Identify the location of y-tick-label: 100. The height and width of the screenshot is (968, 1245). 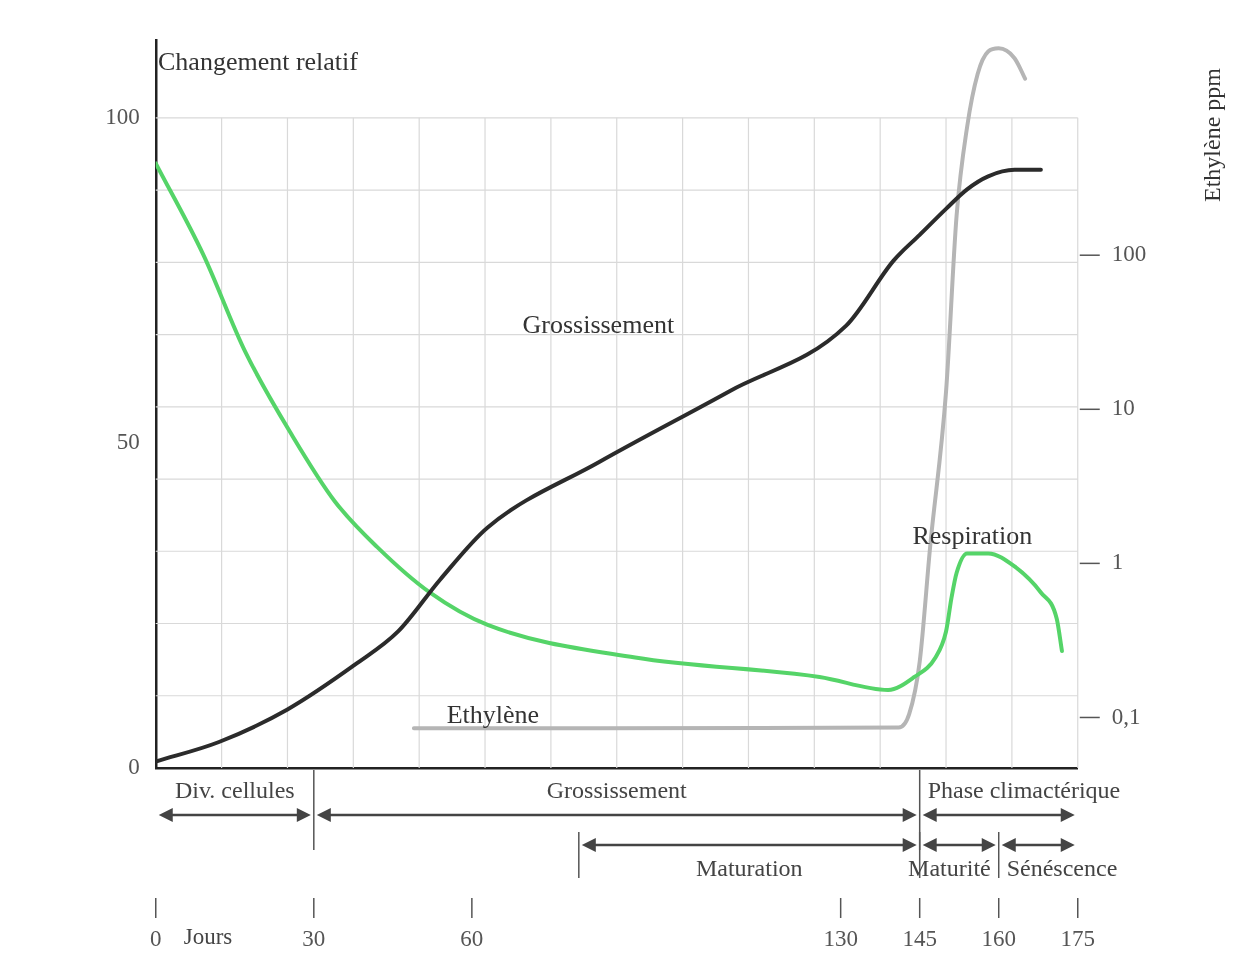
(122, 116).